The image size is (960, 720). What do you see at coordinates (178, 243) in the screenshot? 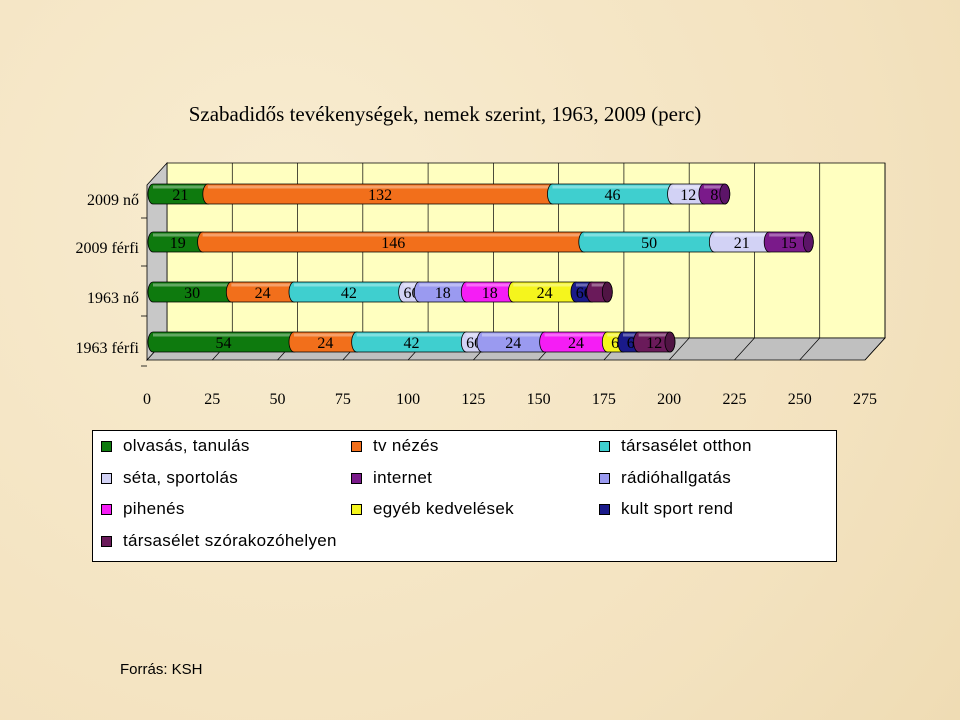
I see `data-label: 19` at bounding box center [178, 243].